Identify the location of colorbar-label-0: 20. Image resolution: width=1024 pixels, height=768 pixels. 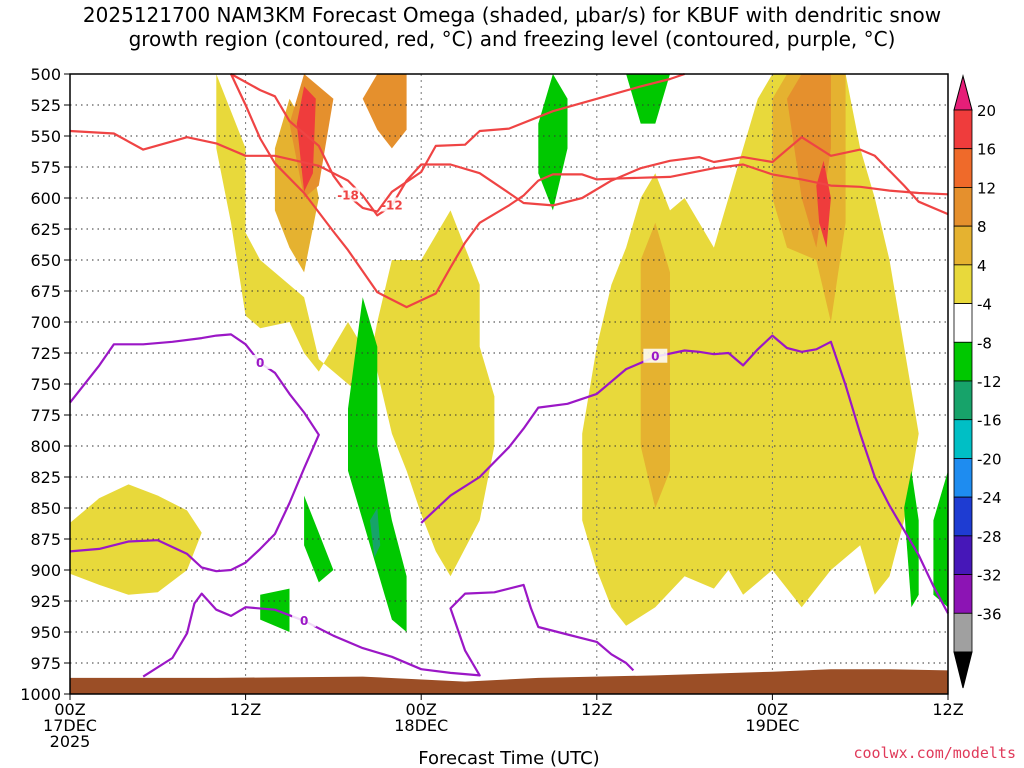
(986, 111).